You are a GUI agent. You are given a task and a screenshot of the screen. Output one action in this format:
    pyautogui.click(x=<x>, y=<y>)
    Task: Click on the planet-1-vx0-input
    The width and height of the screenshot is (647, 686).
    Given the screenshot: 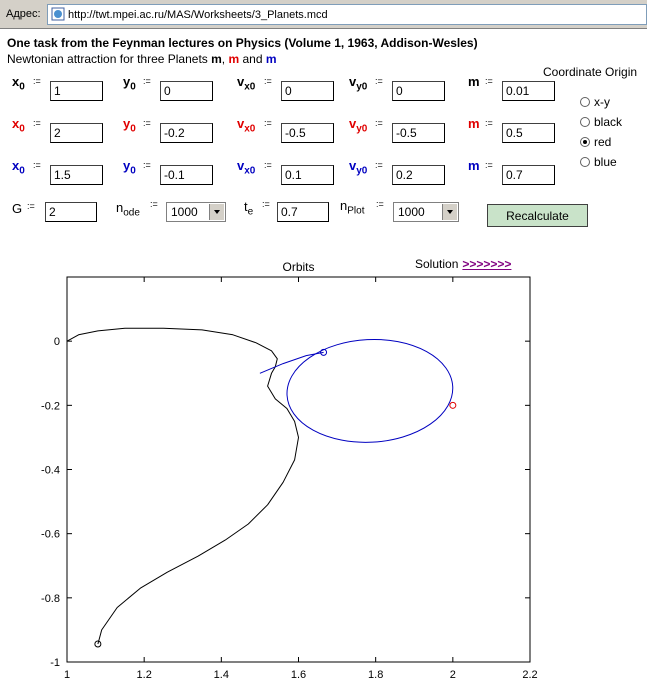 What is the action you would take?
    pyautogui.click(x=307, y=133)
    